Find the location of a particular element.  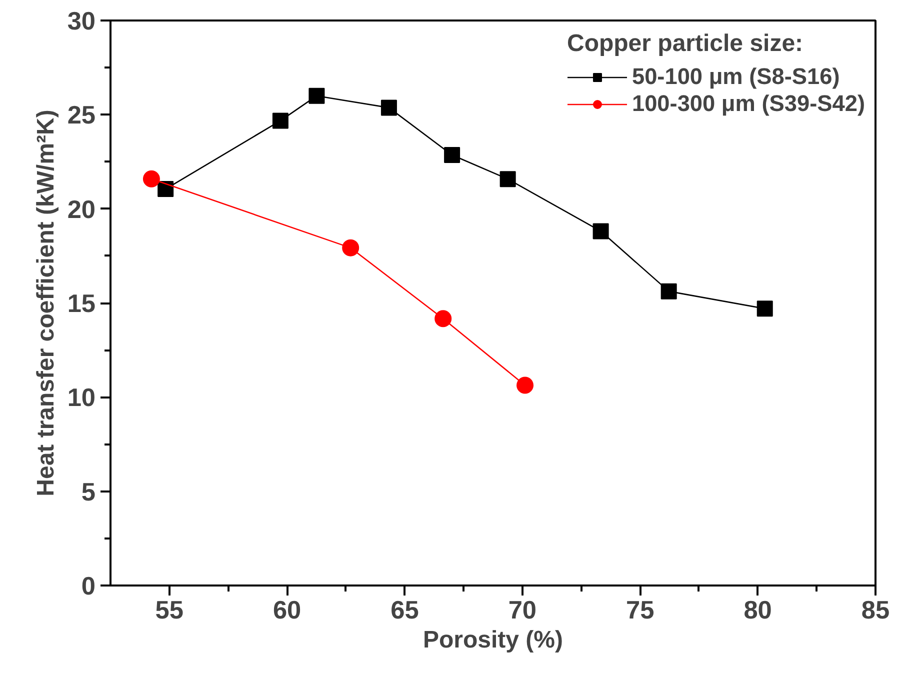

legend-label: 50-100 μm (S8-S16) is located at coordinates (736, 76).